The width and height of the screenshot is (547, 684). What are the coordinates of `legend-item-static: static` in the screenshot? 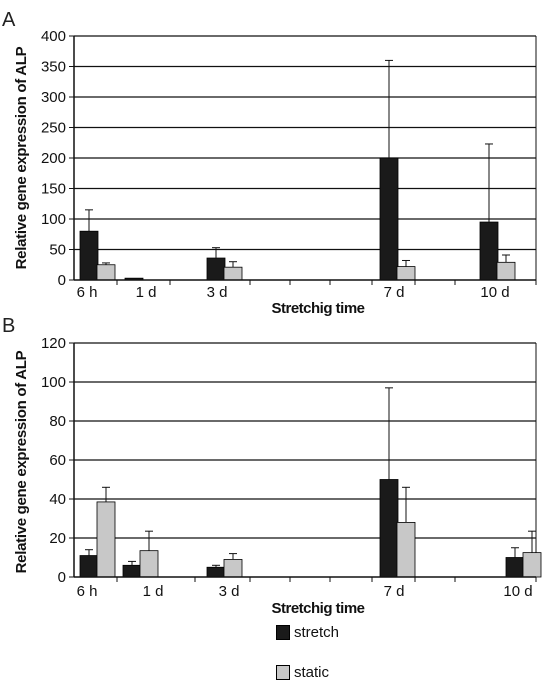 It's located at (302, 672).